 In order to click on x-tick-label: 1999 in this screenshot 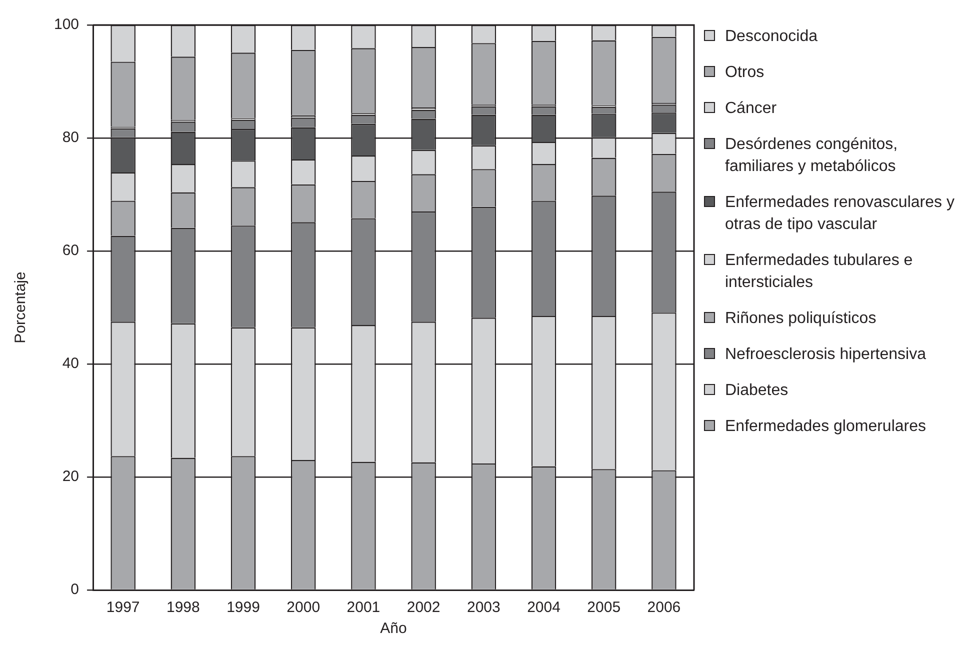, I will do `click(243, 607)`.